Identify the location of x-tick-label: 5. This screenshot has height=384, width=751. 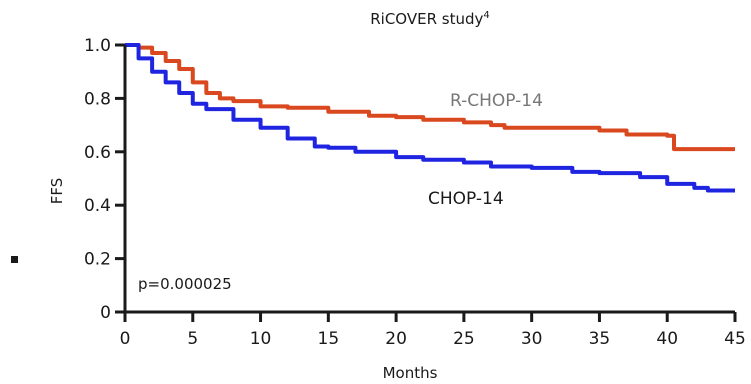
(192, 339).